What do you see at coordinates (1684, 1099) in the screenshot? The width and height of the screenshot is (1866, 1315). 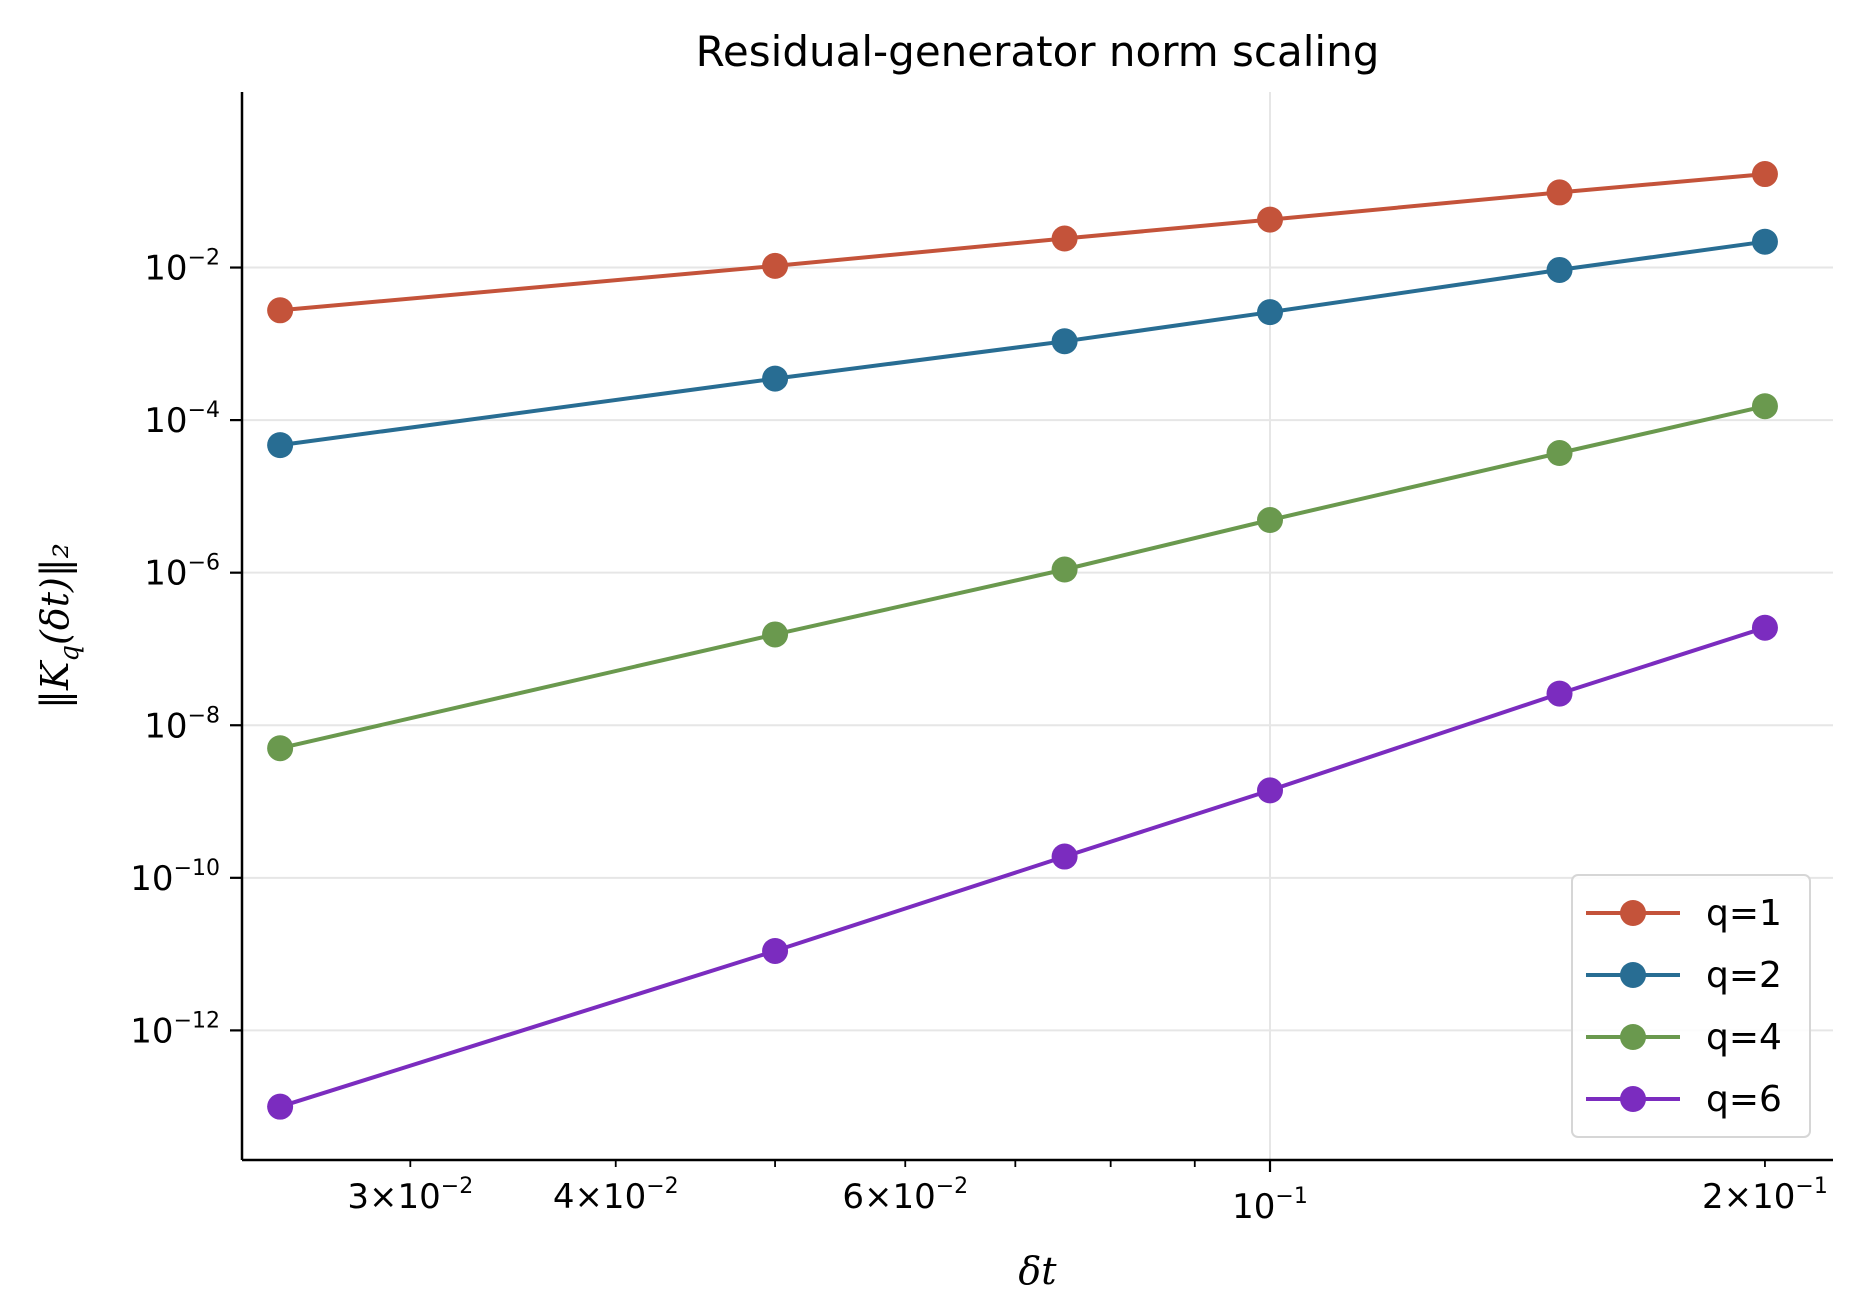 I see `legend-item: q=6` at bounding box center [1684, 1099].